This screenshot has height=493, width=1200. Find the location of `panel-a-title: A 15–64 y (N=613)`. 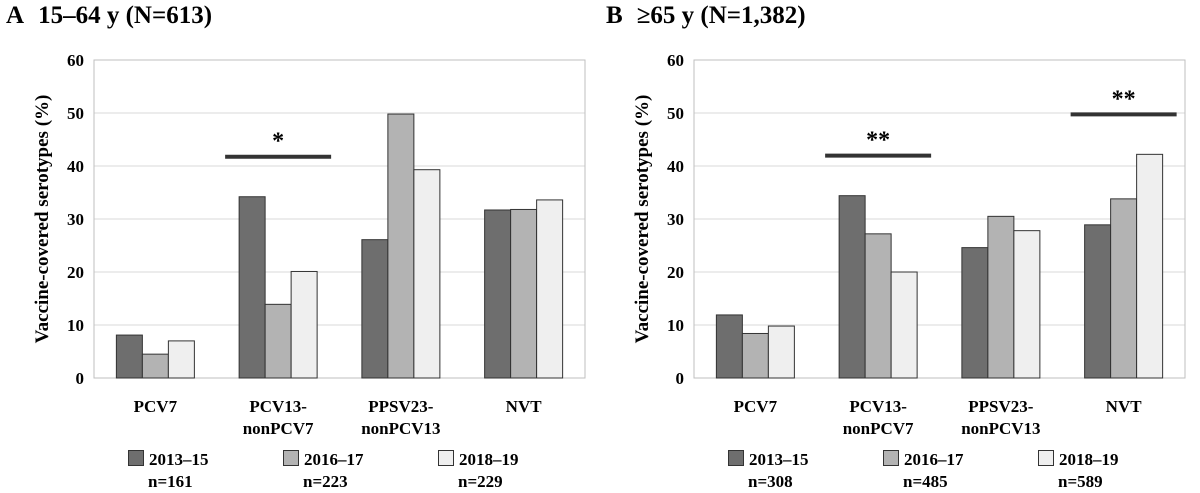

panel-a-title: A 15–64 y (N=613) is located at coordinates (109, 16).